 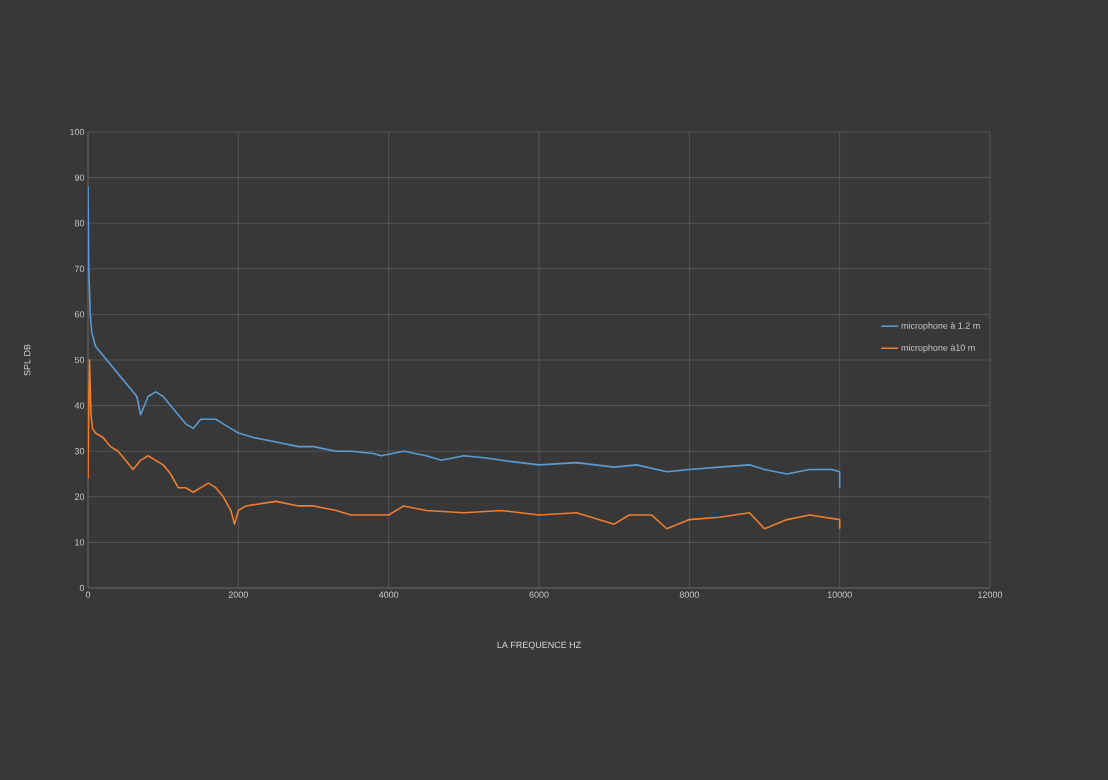 I want to click on y-tick-label: 80, so click(x=79, y=223).